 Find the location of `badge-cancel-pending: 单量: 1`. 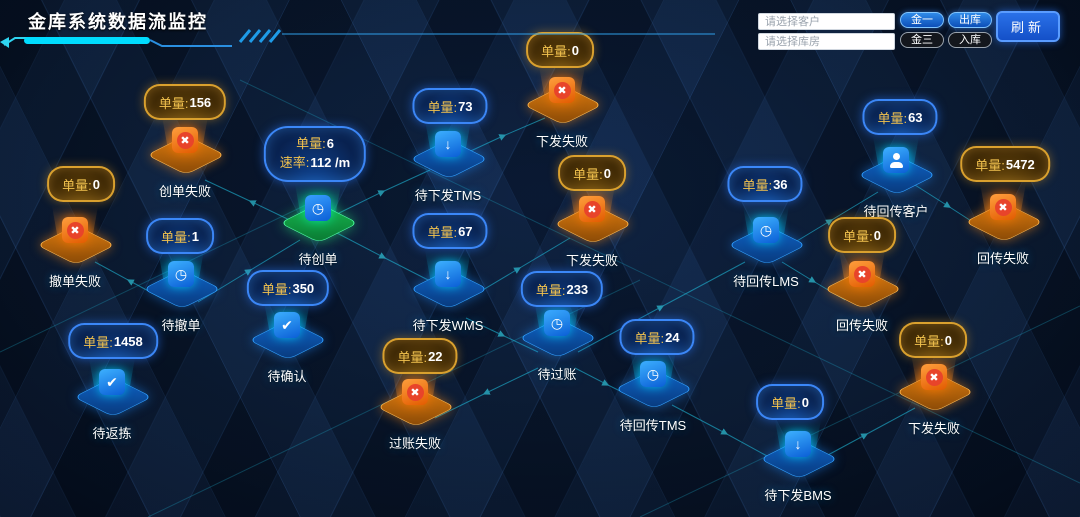

badge-cancel-pending: 单量: 1 is located at coordinates (180, 236).